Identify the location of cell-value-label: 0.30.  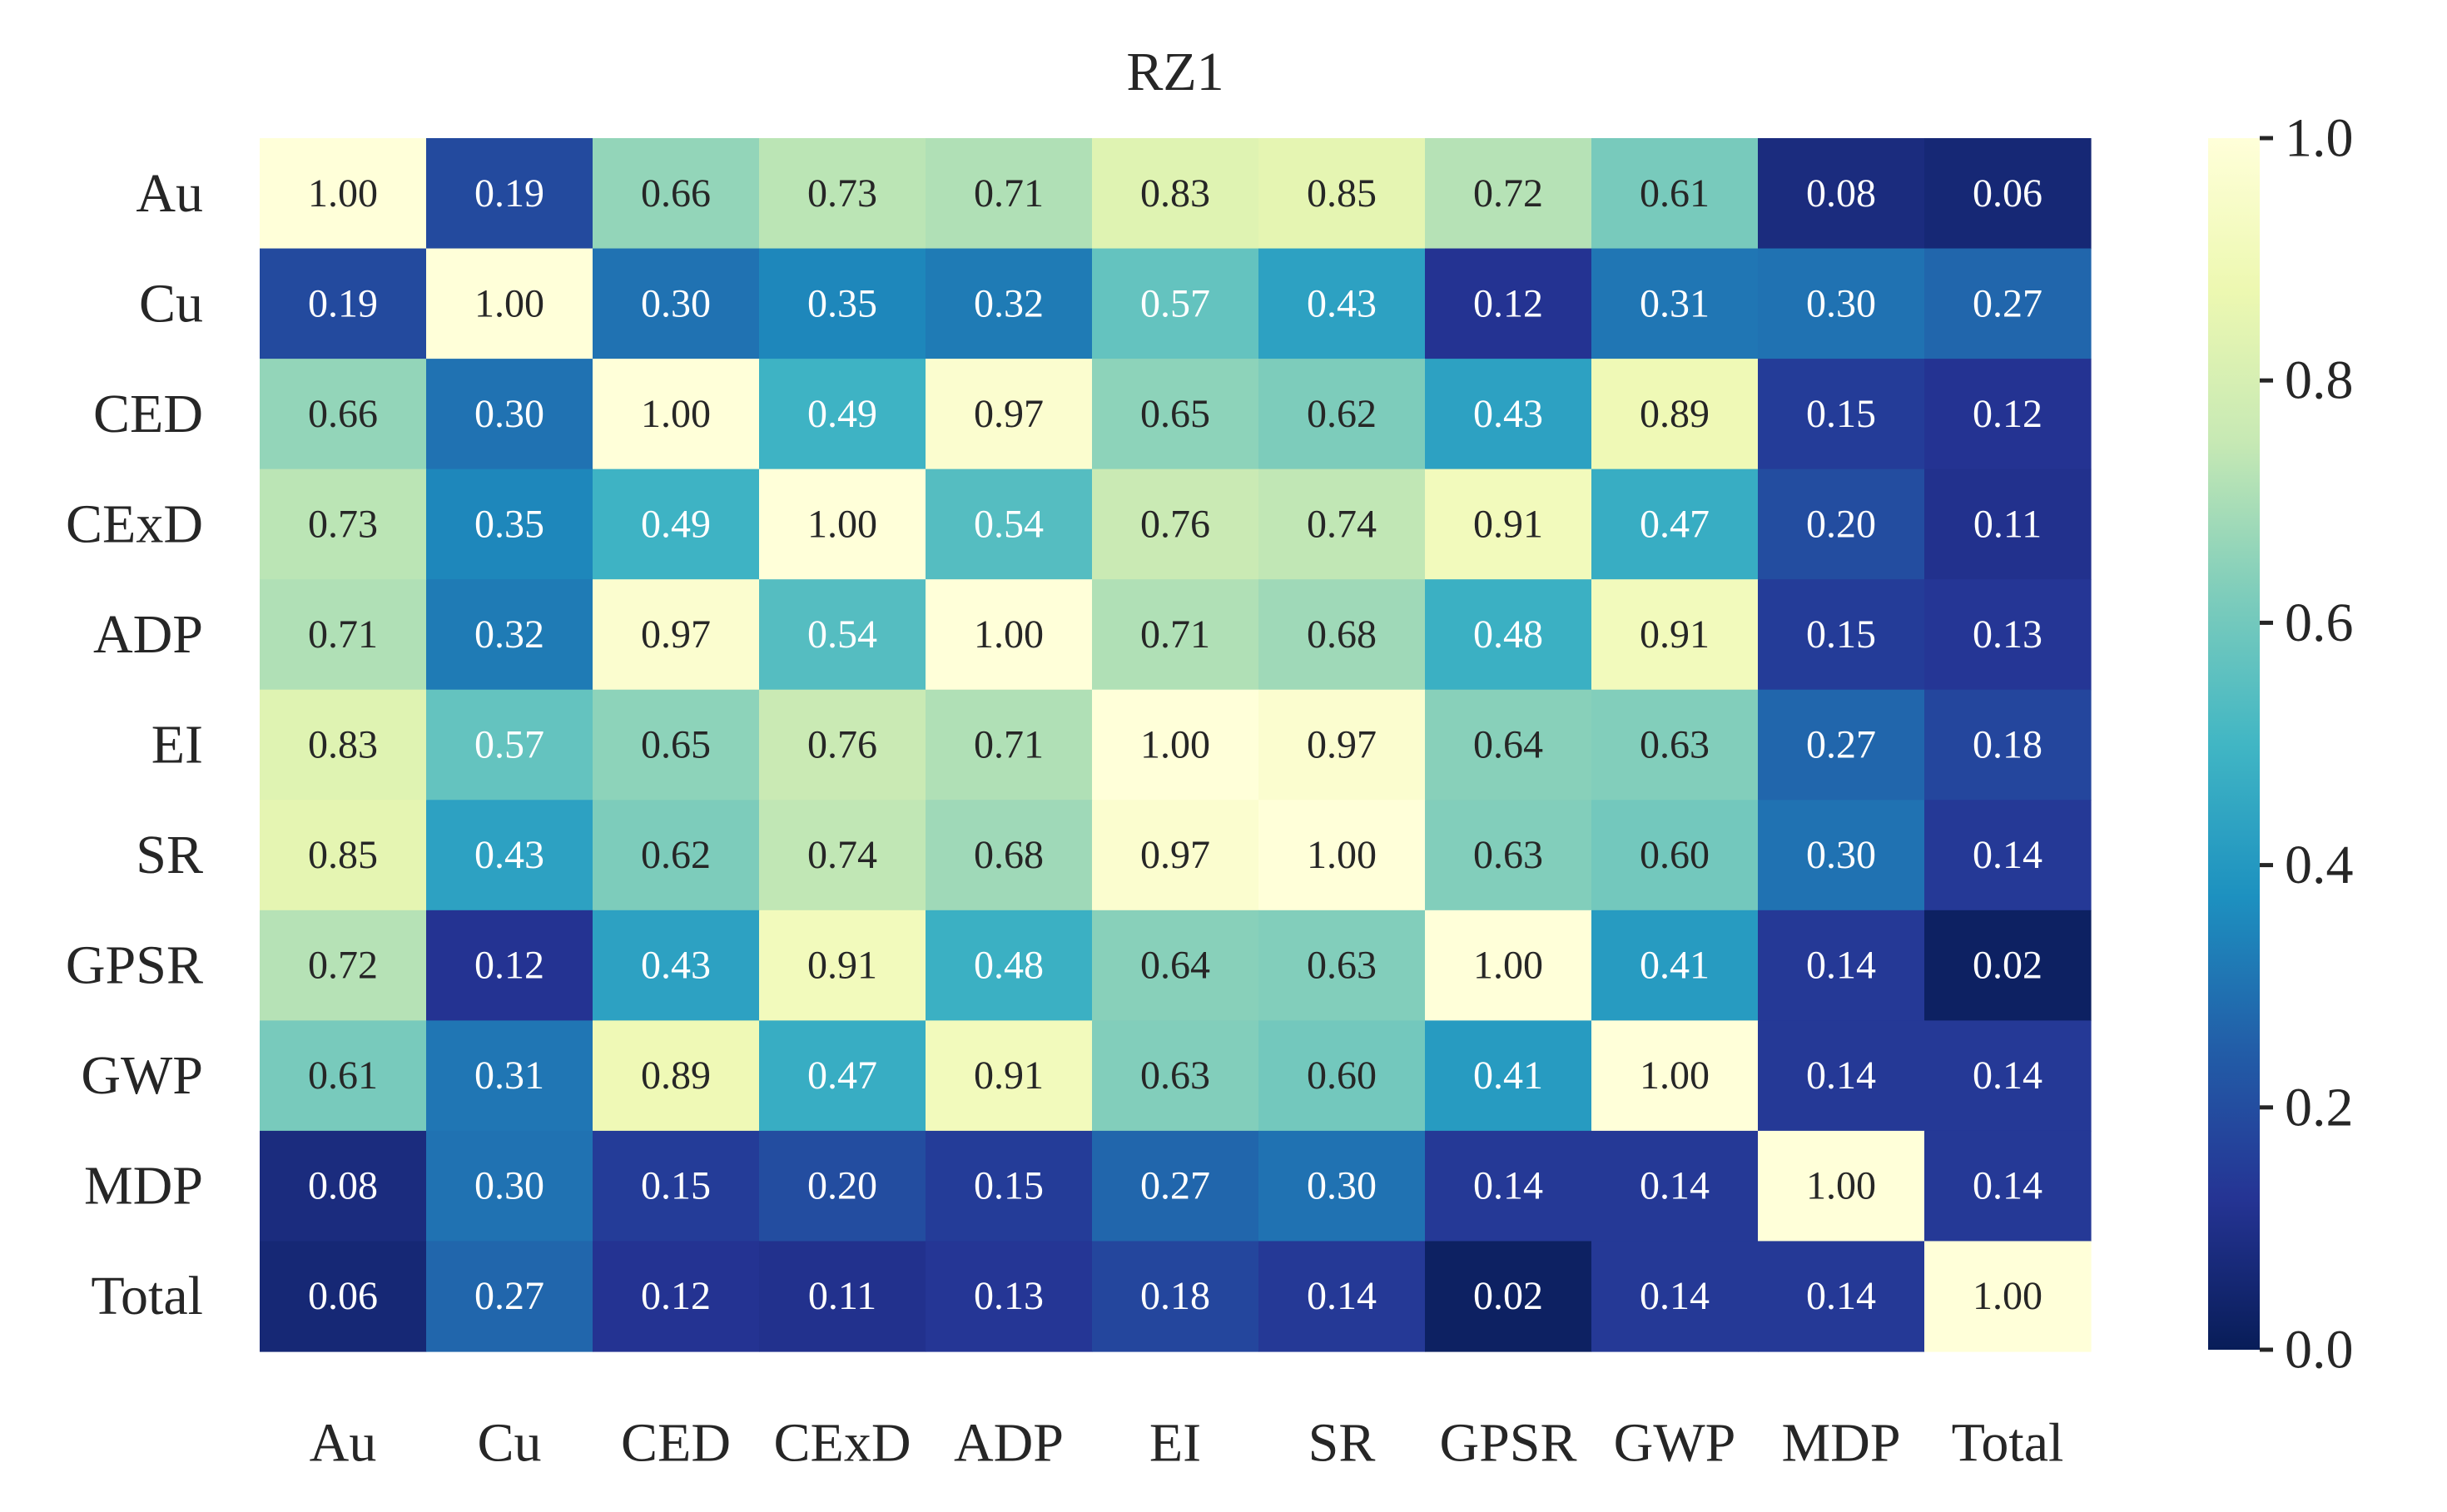
(1841, 855).